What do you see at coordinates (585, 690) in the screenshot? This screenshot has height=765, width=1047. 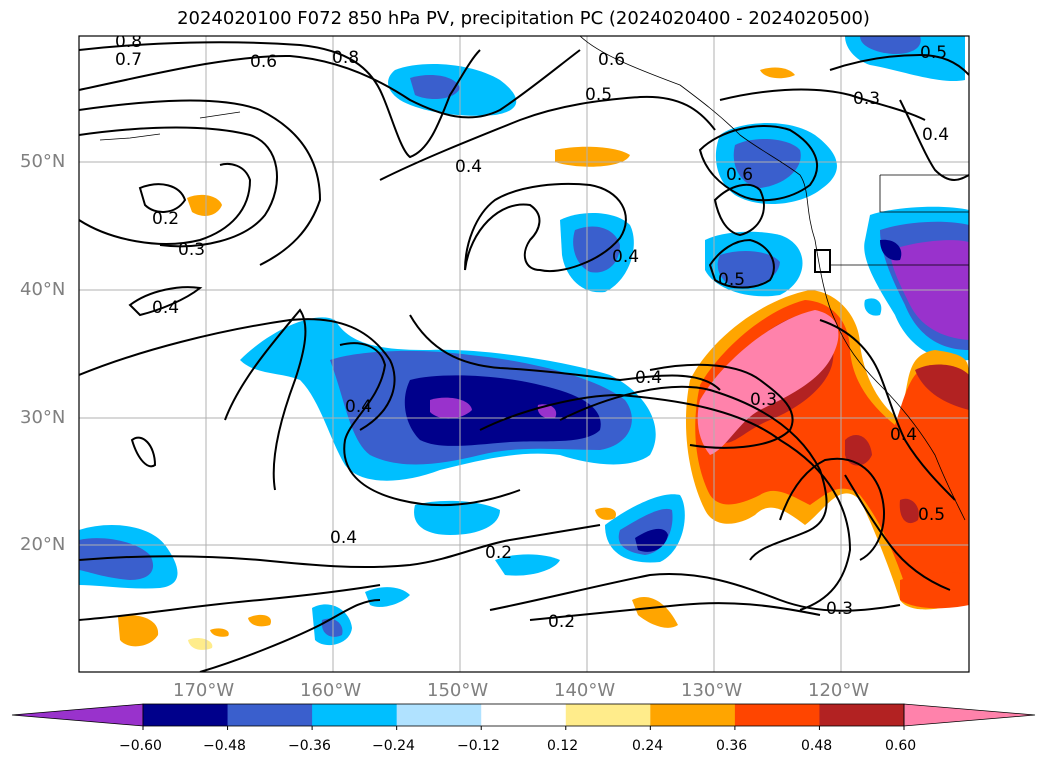 I see `lon-label: 140°W` at bounding box center [585, 690].